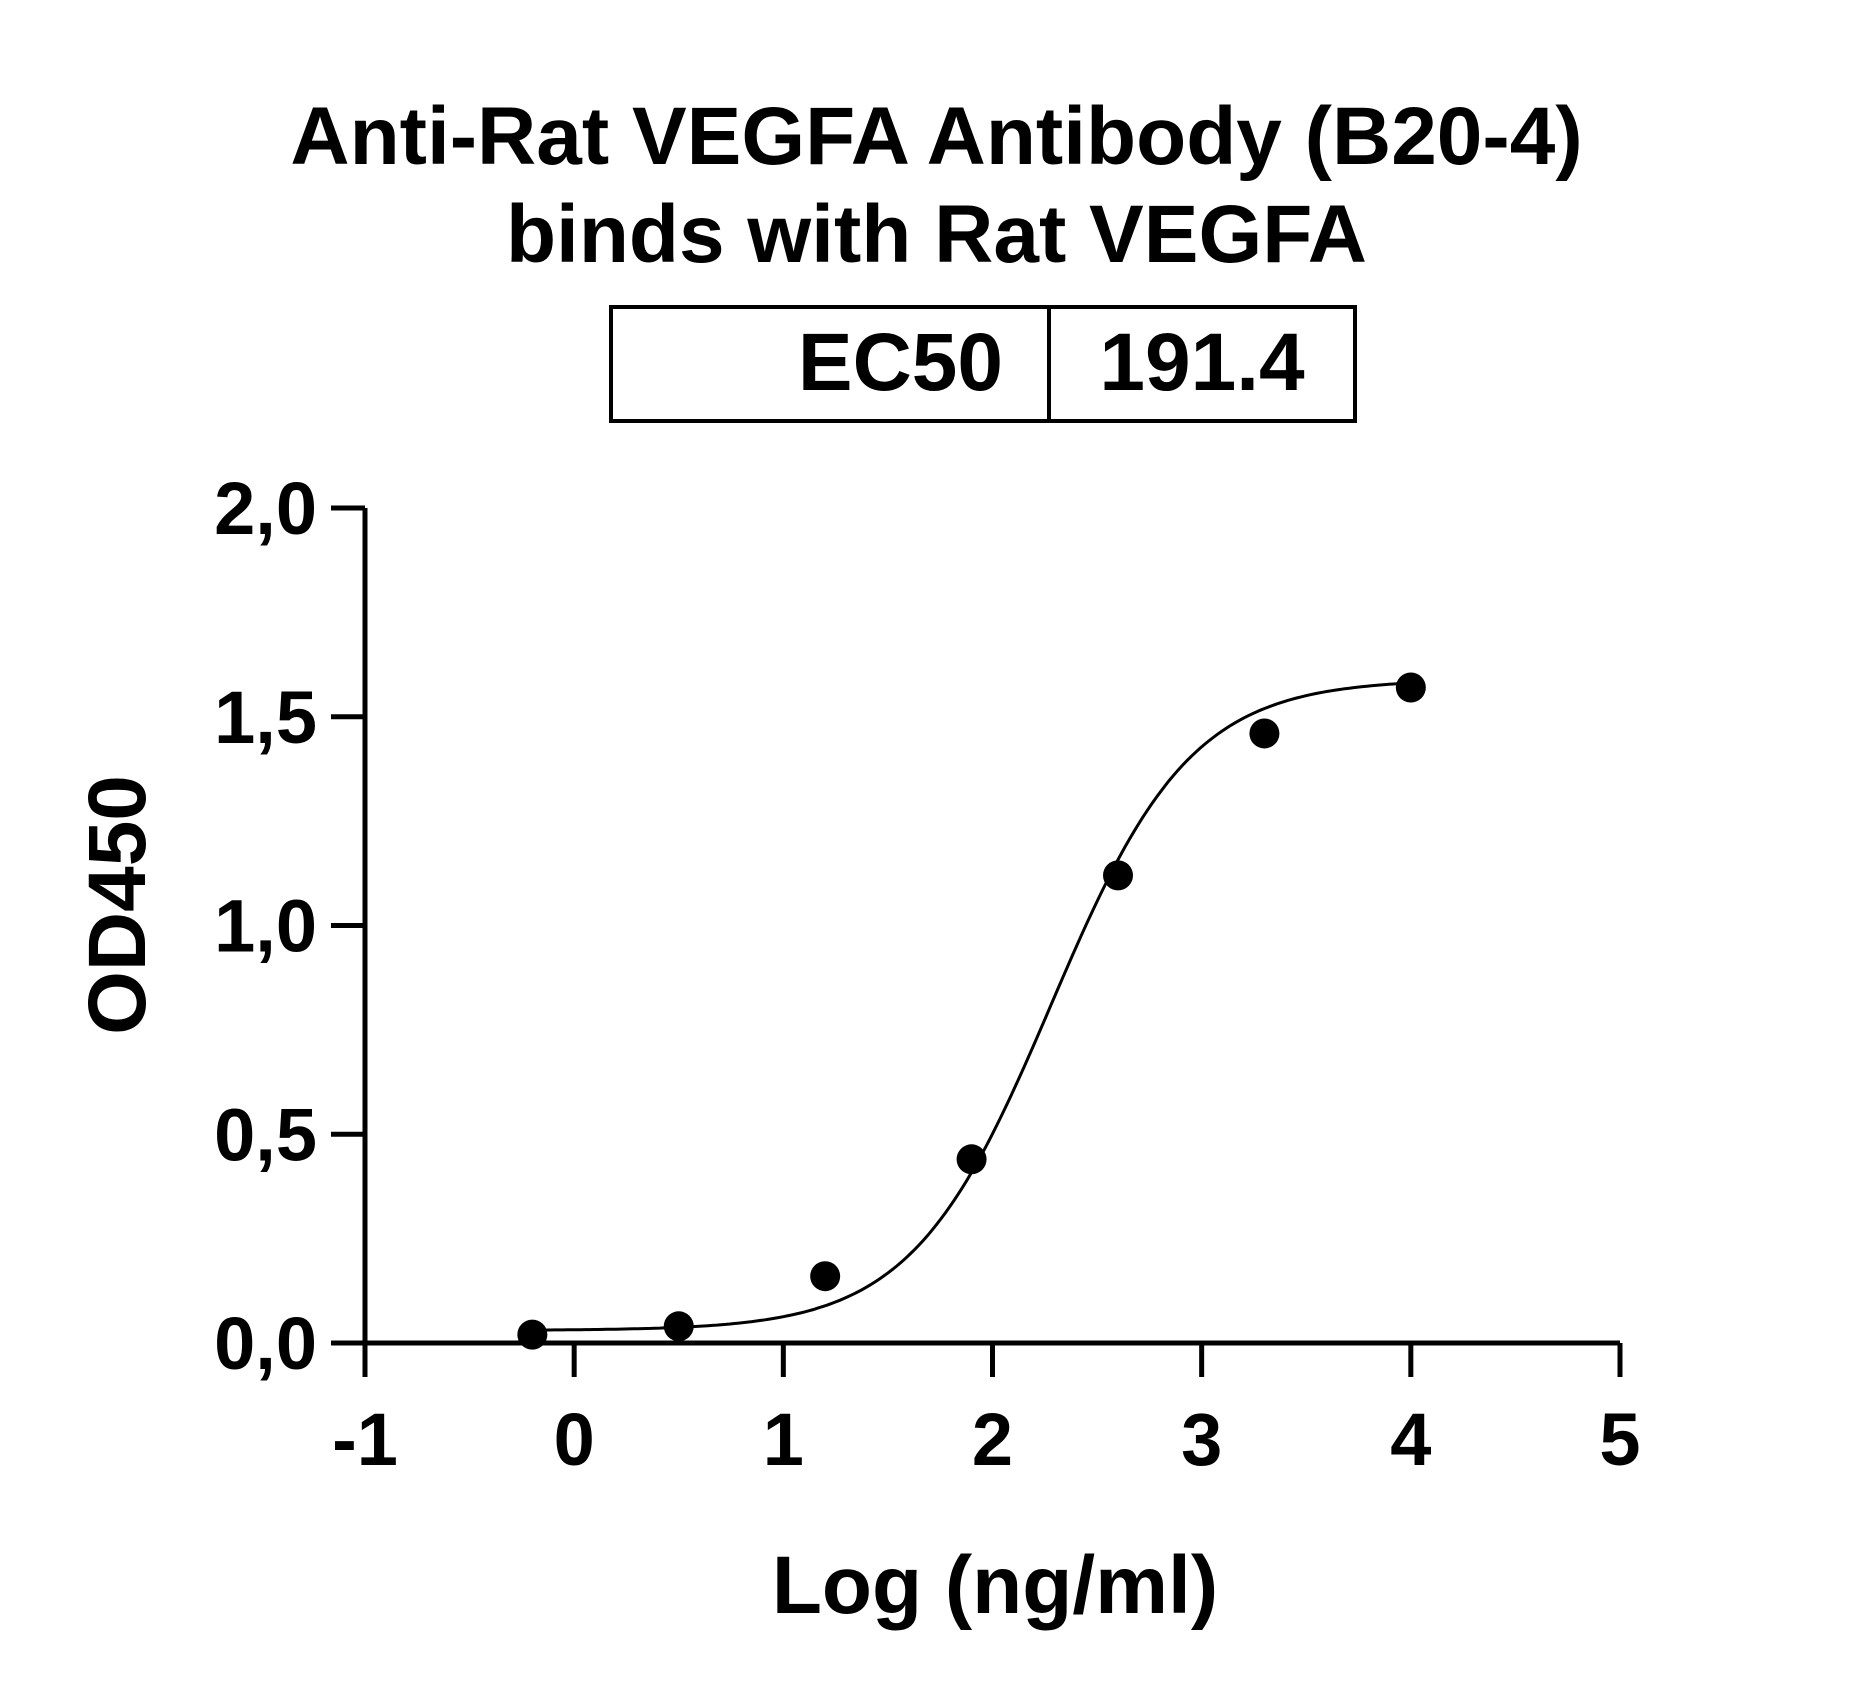 This screenshot has height=1688, width=1873. I want to click on x-tick-label: 0, so click(574, 1439).